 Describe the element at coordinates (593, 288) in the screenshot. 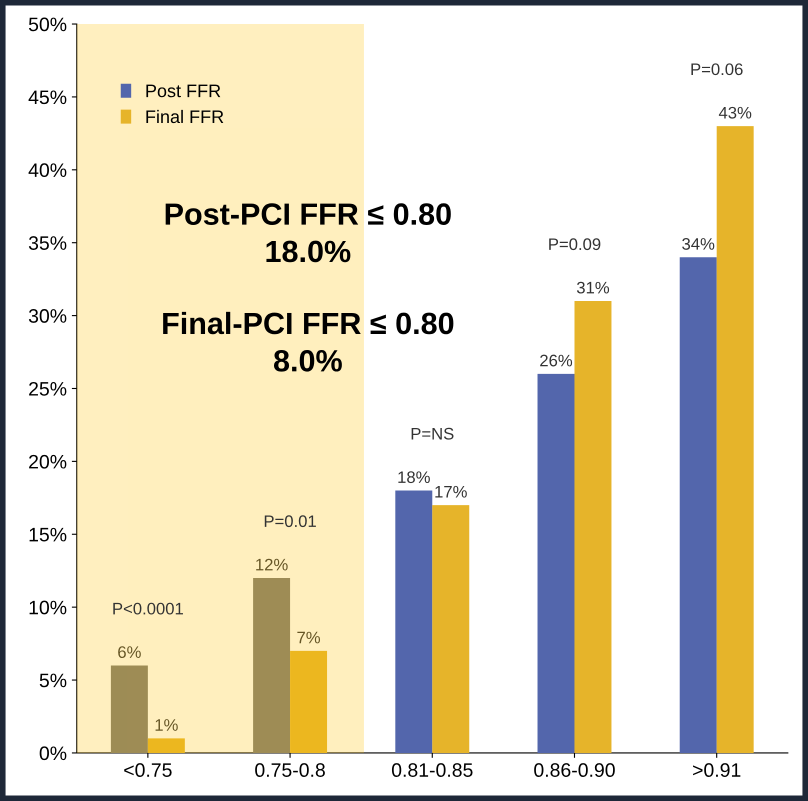

I see `data-label: 31%` at that location.